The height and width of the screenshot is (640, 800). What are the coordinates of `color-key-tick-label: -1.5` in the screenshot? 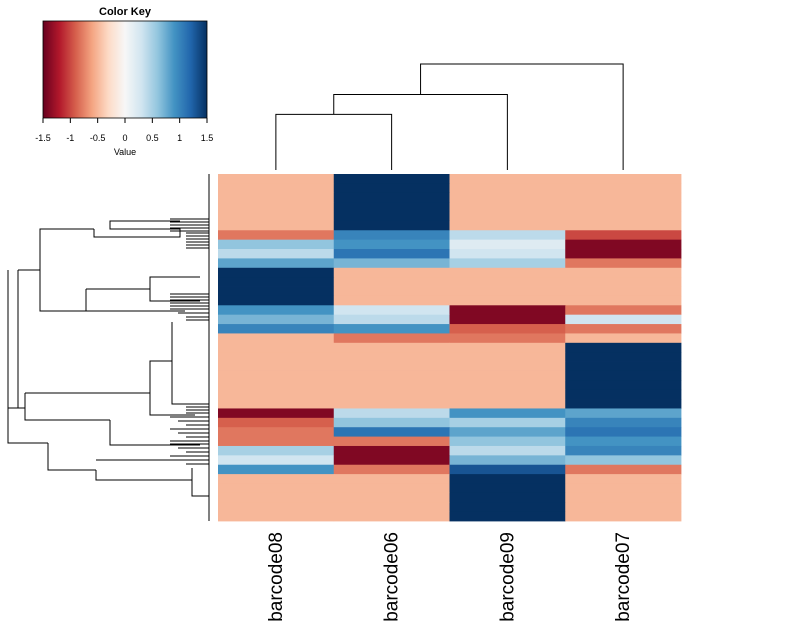 It's located at (43, 138).